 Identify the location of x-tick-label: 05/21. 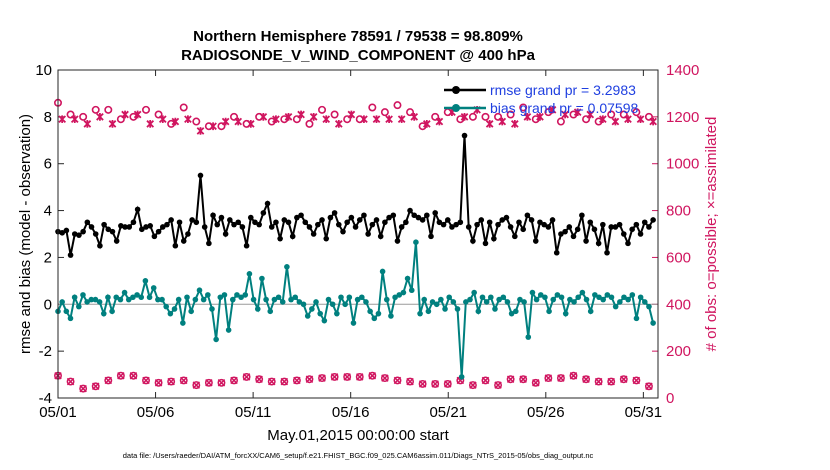
(448, 412).